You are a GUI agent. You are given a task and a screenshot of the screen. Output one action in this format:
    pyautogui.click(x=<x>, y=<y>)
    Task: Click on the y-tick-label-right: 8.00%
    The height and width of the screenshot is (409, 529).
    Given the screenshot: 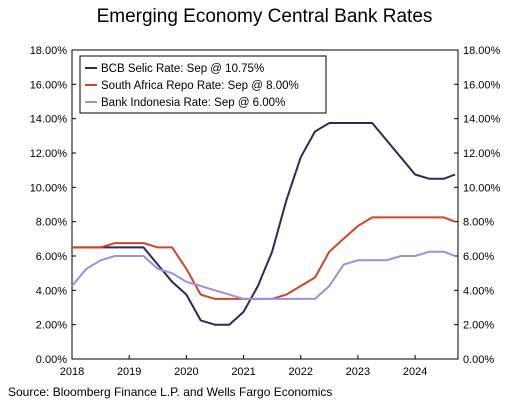 What is the action you would take?
    pyautogui.click(x=478, y=223)
    